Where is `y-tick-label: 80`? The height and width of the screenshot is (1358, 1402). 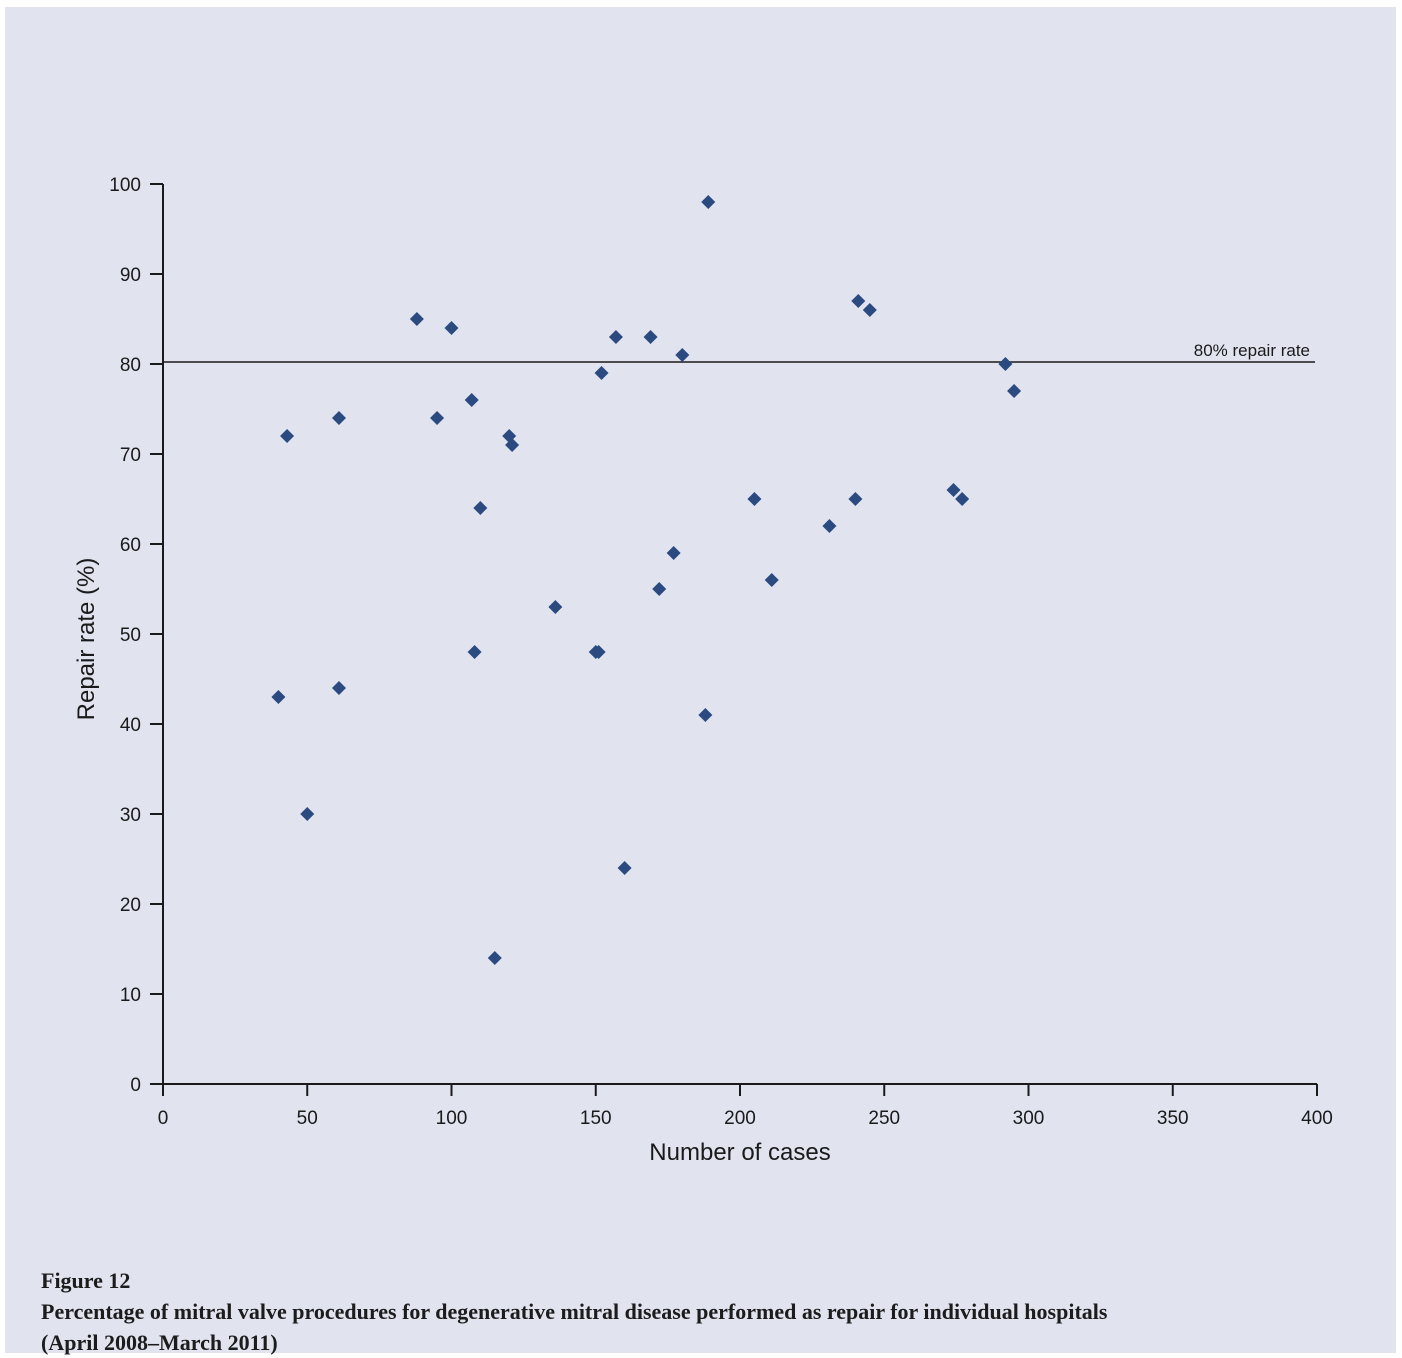
y-tick-label: 80 is located at coordinates (130, 365).